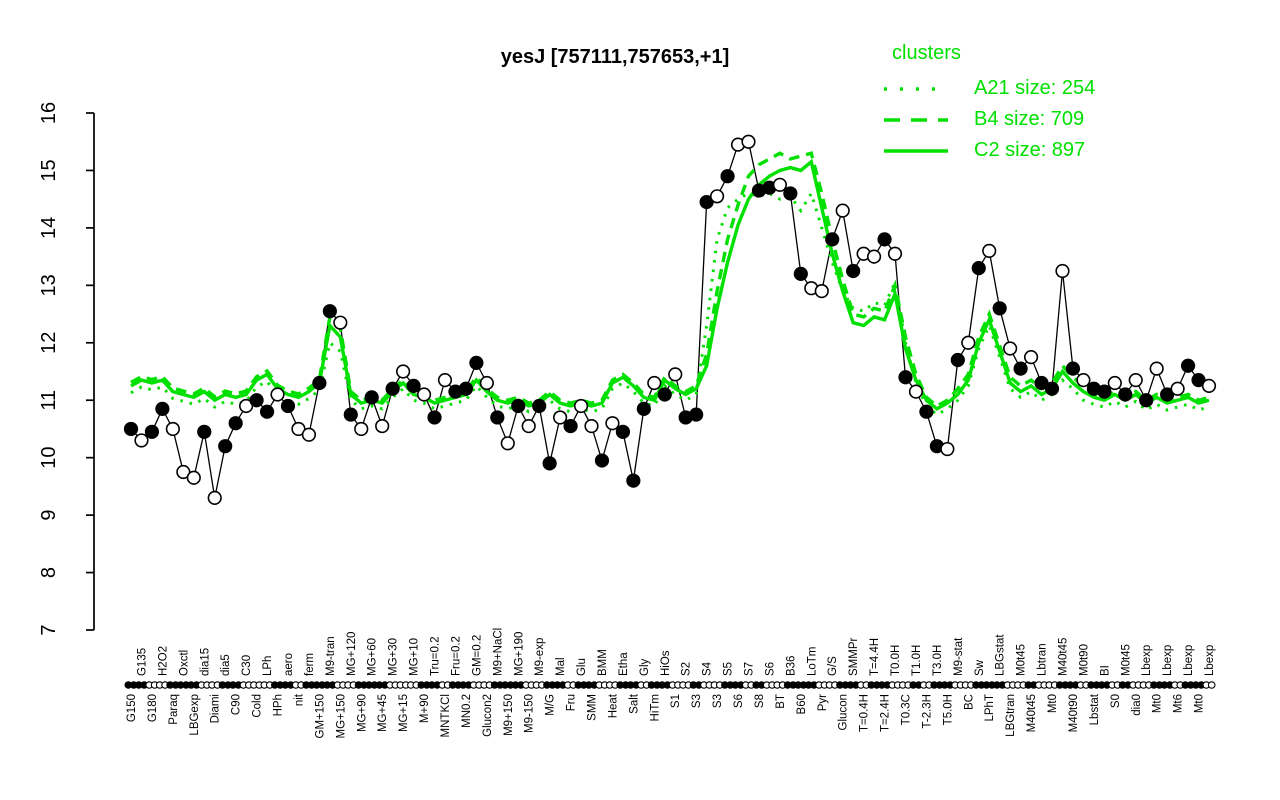  What do you see at coordinates (1137, 705) in the screenshot?
I see `x-axis-label: dia0` at bounding box center [1137, 705].